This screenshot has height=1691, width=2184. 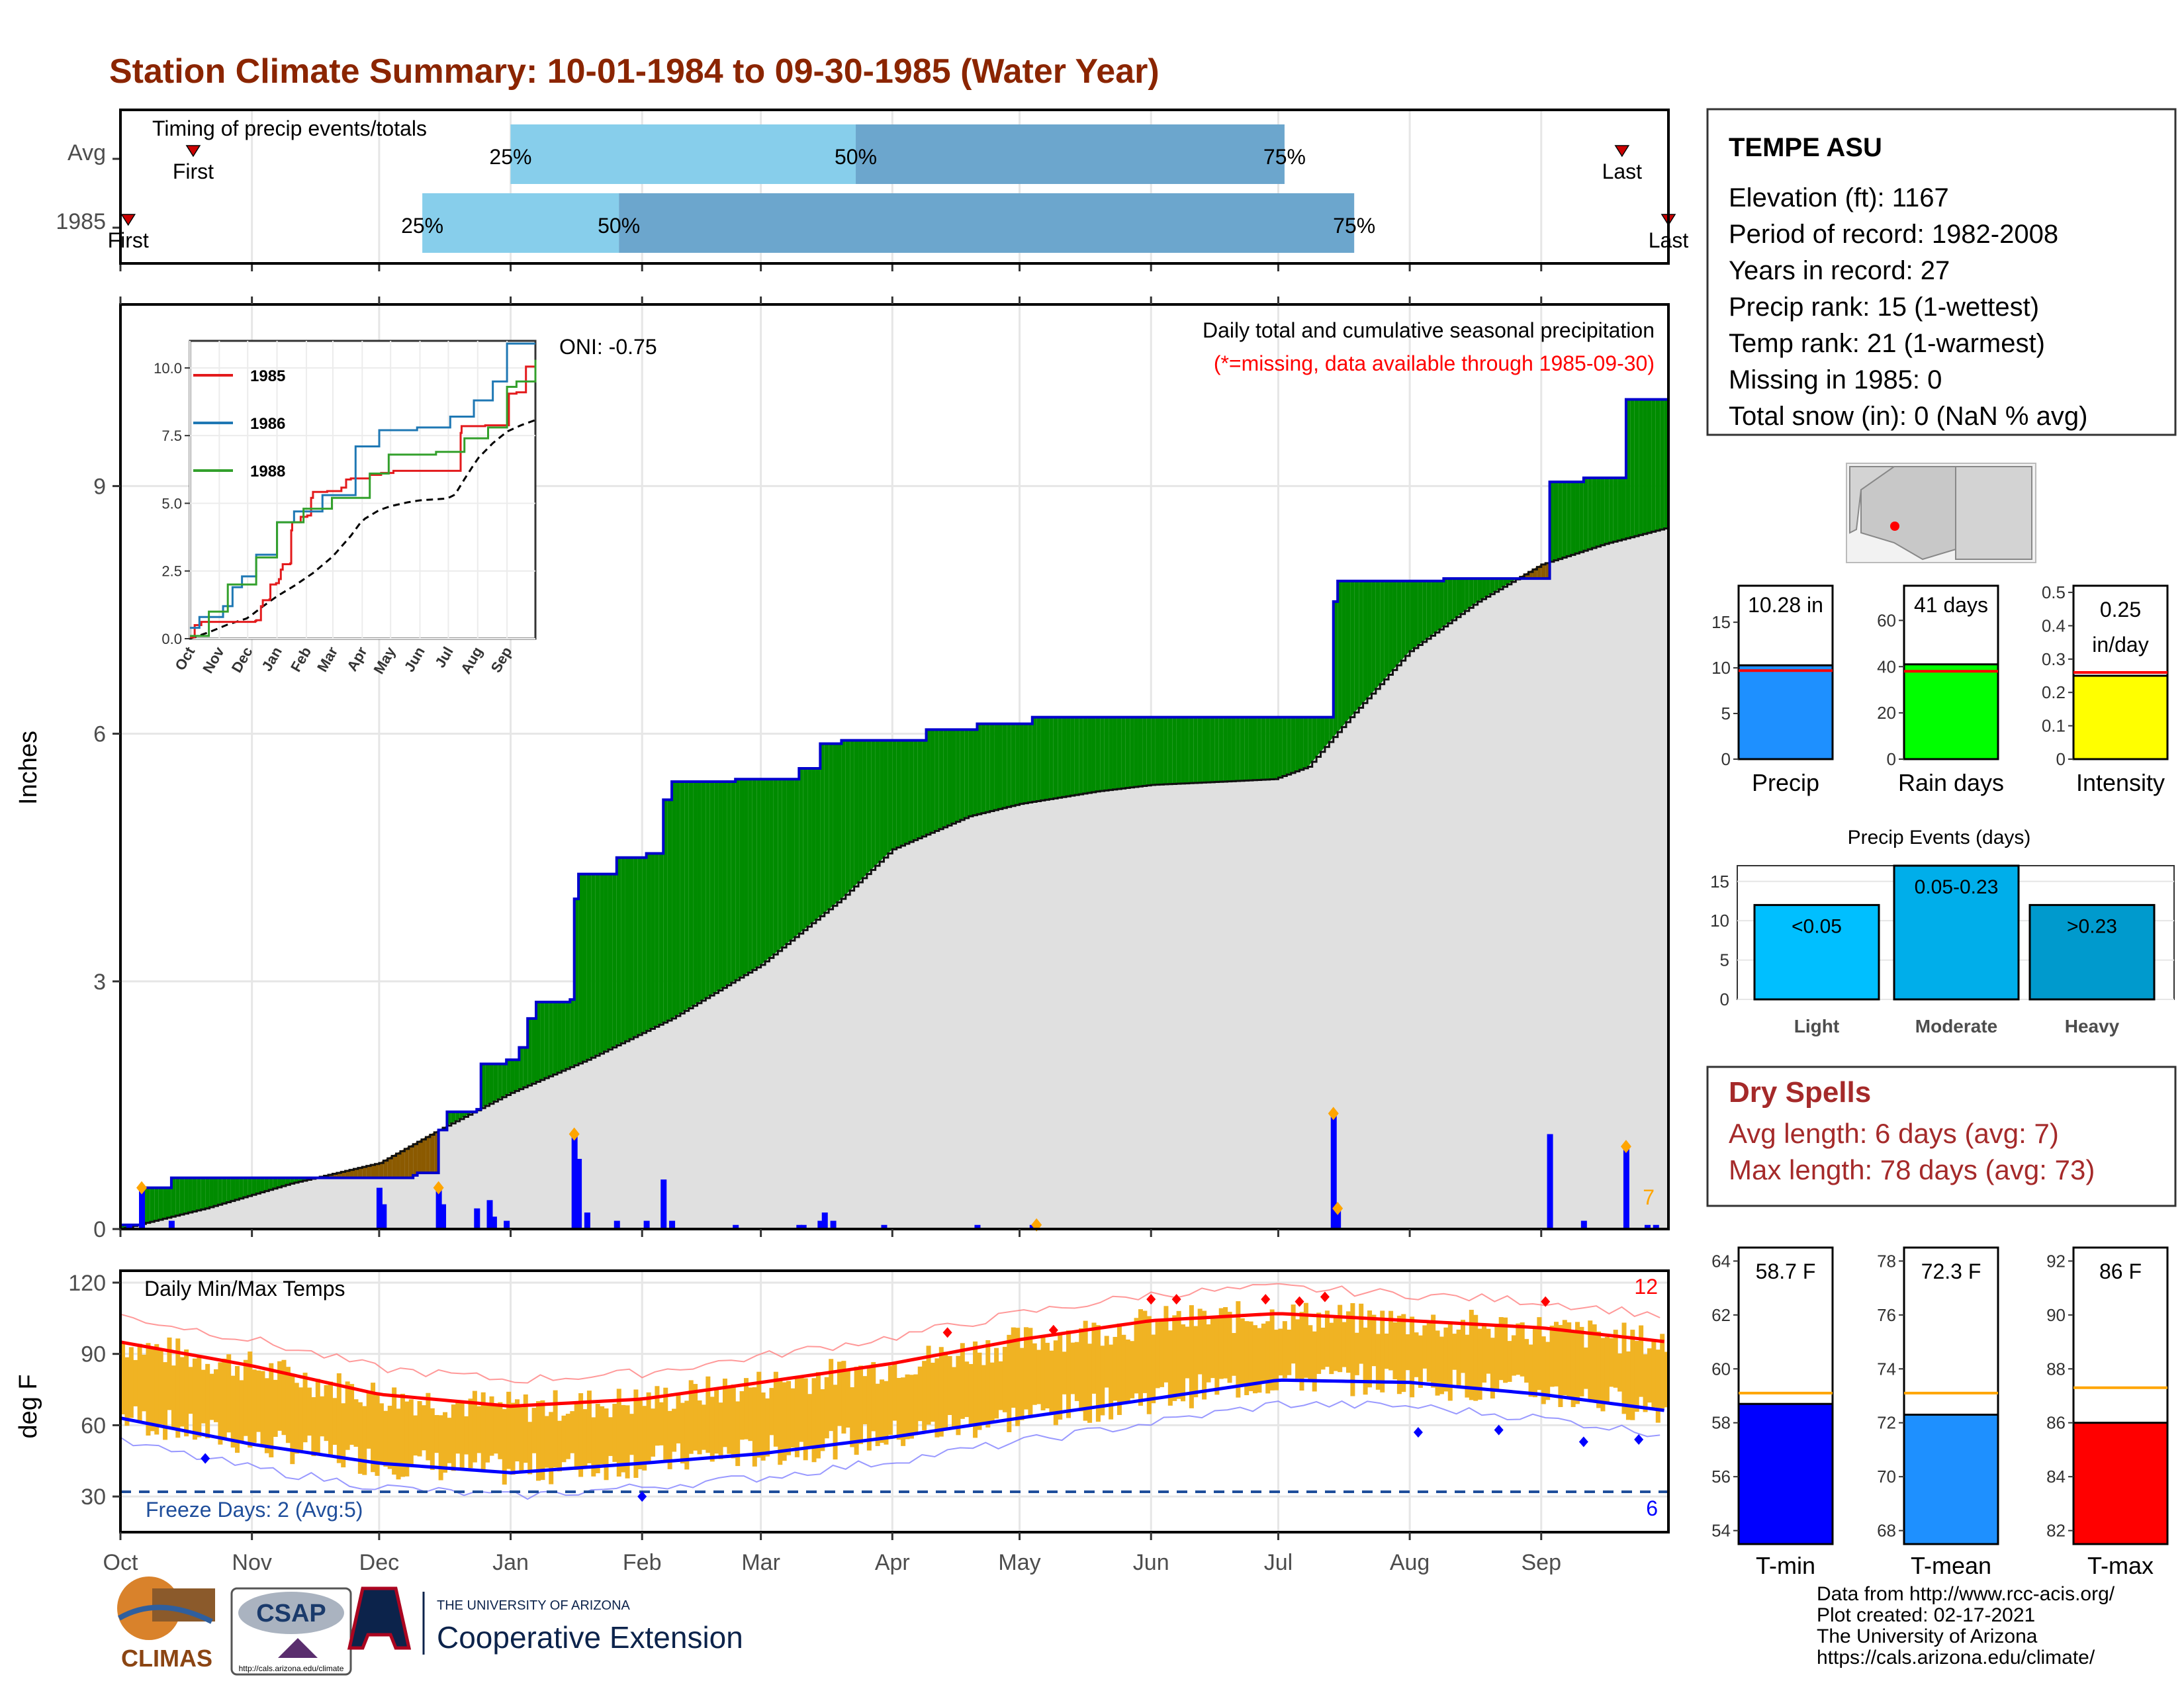 I want to click on first-event-marker, so click(x=193, y=151).